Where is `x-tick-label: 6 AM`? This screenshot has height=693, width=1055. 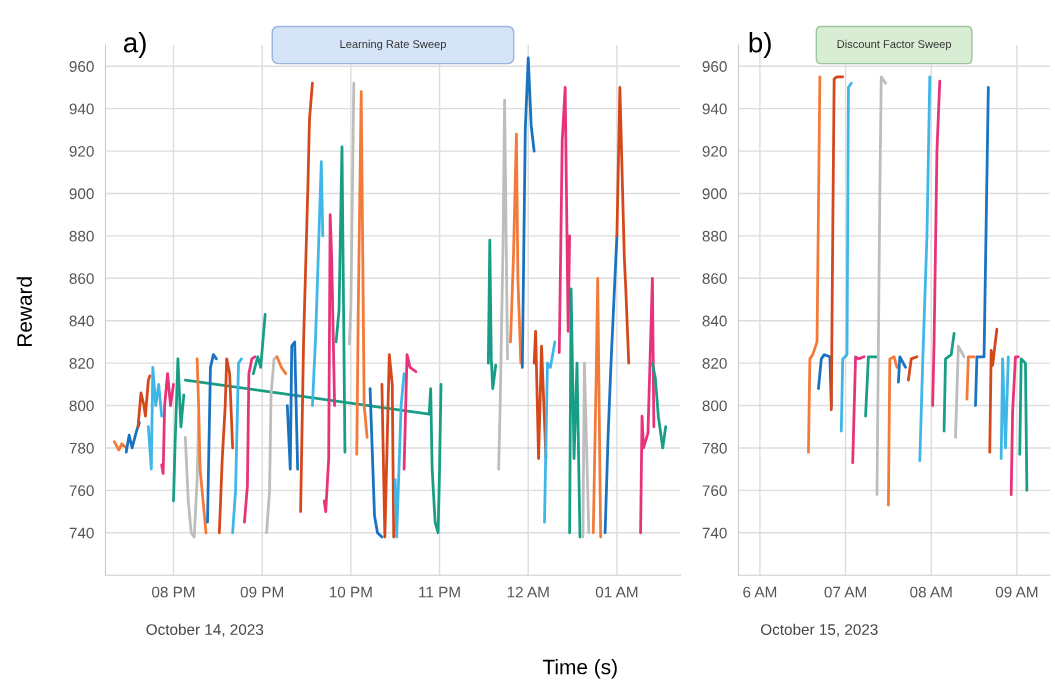 x-tick-label: 6 AM is located at coordinates (760, 592).